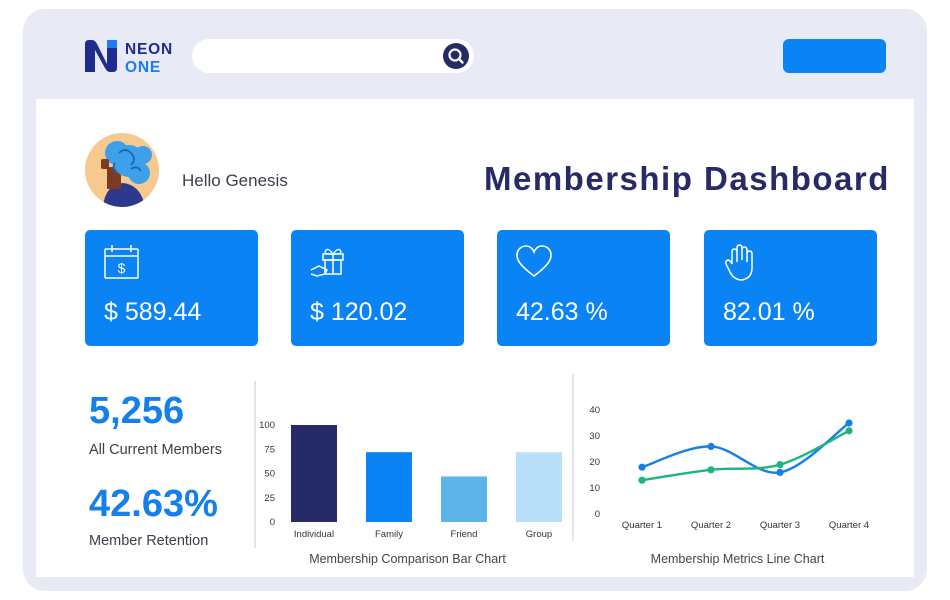  What do you see at coordinates (269, 474) in the screenshot?
I see `bar-y-tick-label: 50` at bounding box center [269, 474].